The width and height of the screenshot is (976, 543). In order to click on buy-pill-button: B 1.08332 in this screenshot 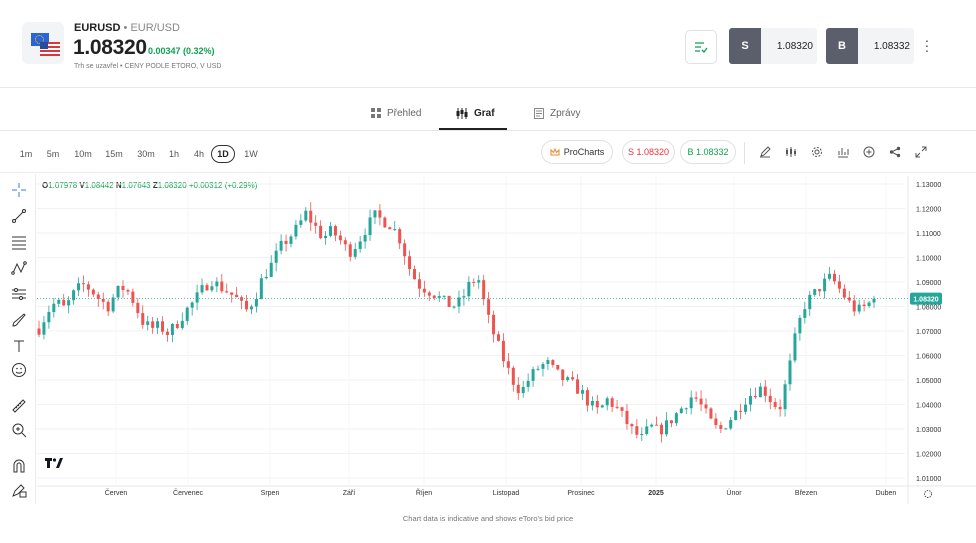, I will do `click(708, 152)`.